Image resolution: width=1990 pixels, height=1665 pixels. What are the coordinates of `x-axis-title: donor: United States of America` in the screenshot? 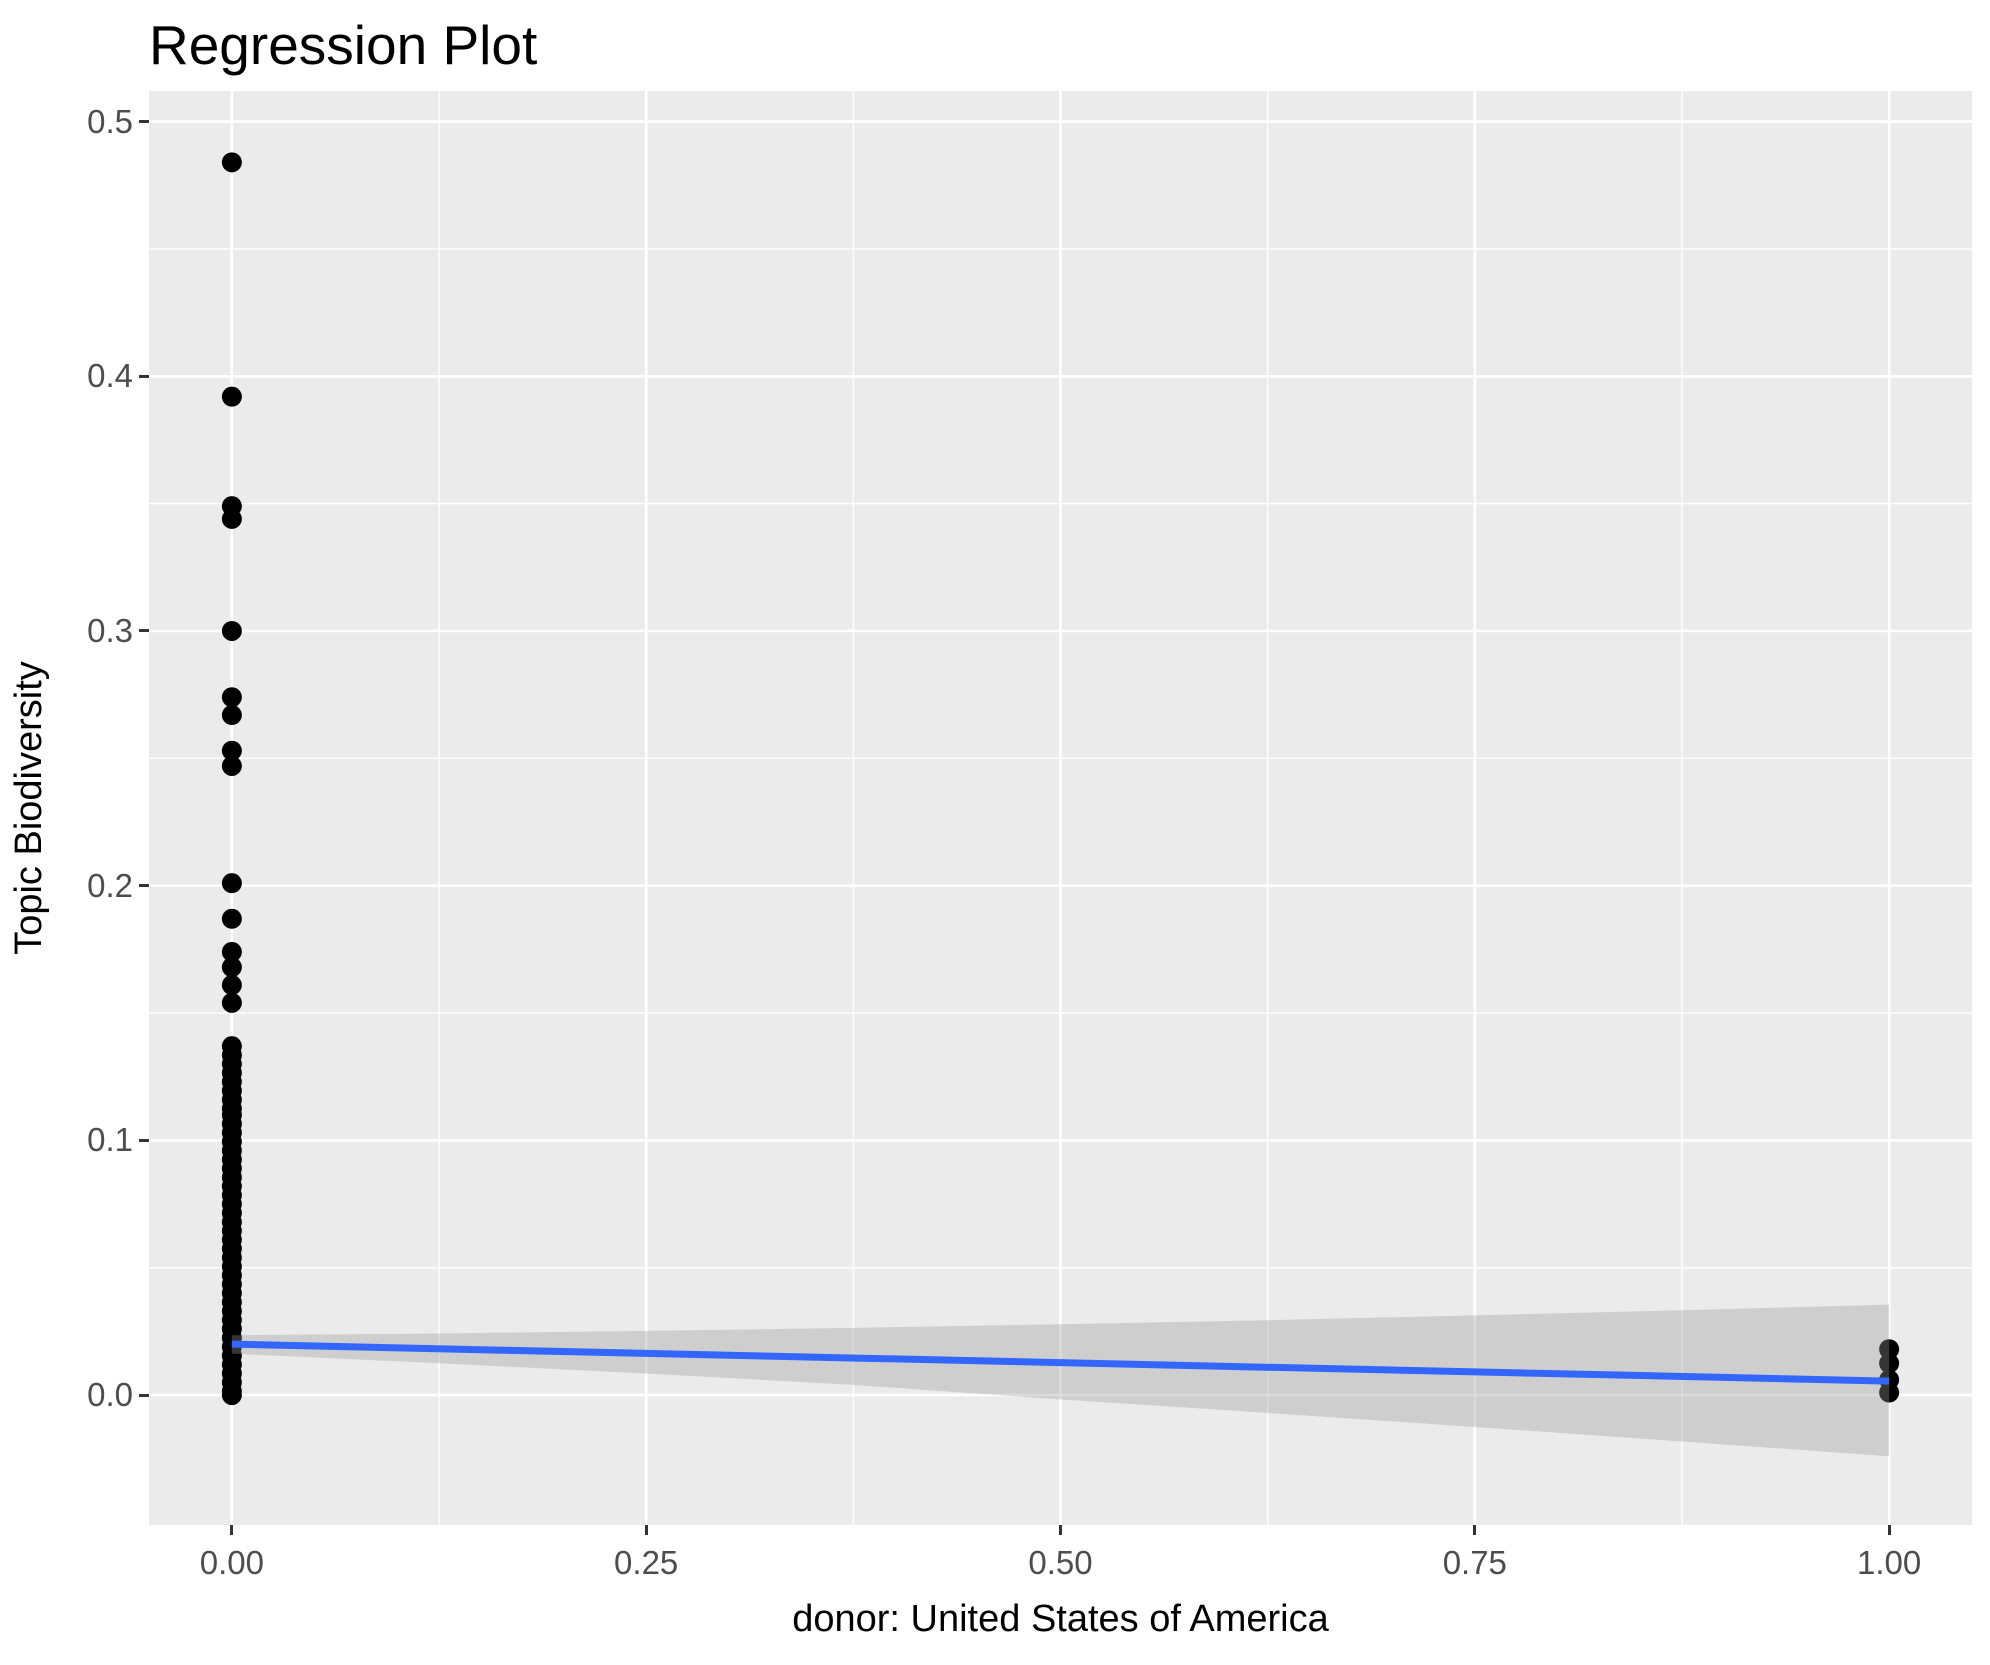 It's located at (1060, 1619).